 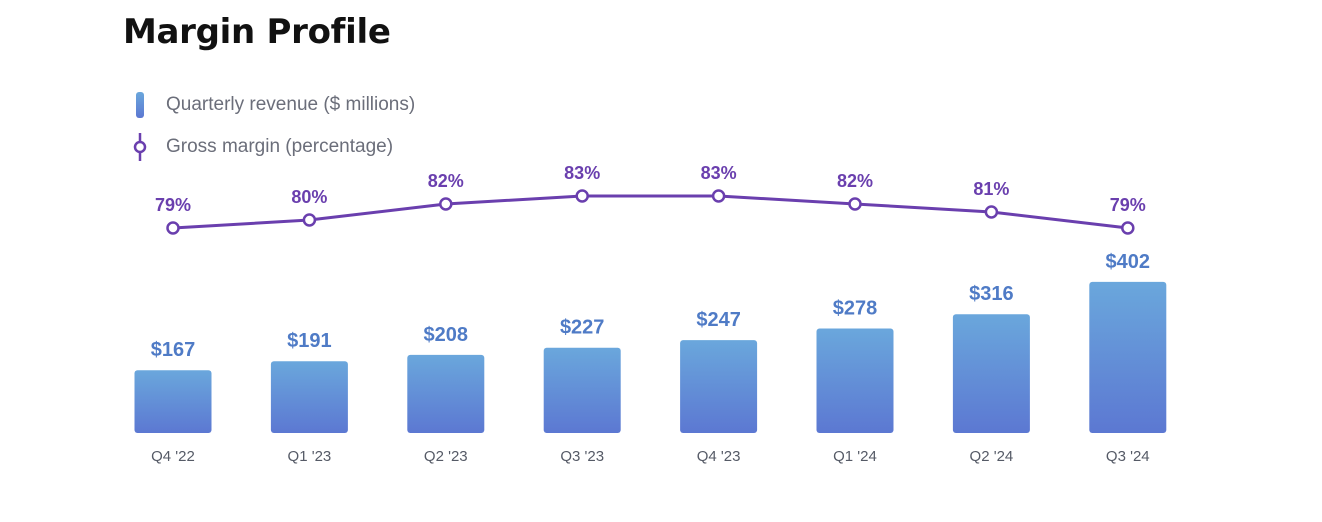 I want to click on x-tick-label: Q4 '22, so click(x=173, y=456).